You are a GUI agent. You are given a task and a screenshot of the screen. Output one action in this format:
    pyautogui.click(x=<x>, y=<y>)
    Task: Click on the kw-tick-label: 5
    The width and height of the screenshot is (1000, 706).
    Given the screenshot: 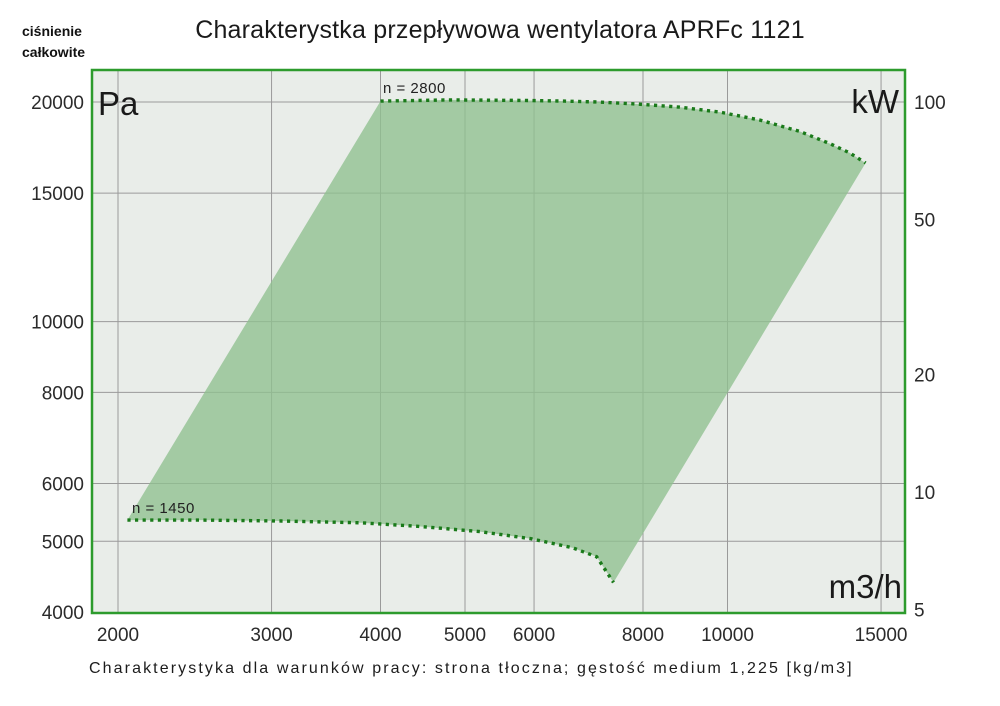 What is the action you would take?
    pyautogui.click(x=919, y=610)
    